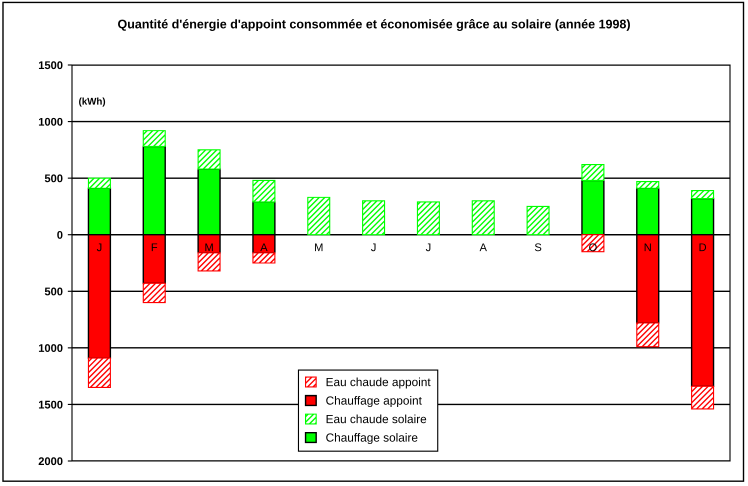 Image resolution: width=748 pixels, height=486 pixels. Describe the element at coordinates (155, 247) in the screenshot. I see `x-tick-label: F` at that location.